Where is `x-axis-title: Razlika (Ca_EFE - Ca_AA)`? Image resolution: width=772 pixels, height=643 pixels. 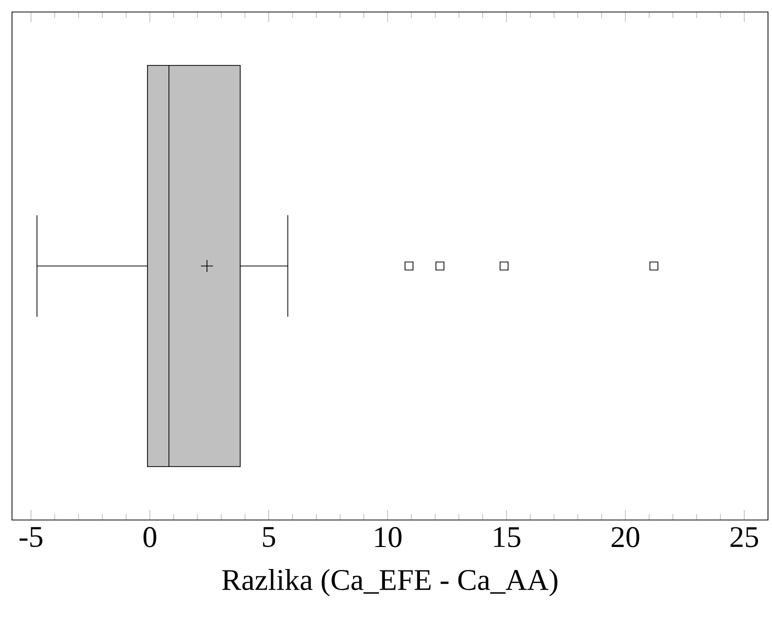 x-axis-title: Razlika (Ca_EFE - Ca_AA) is located at coordinates (390, 582).